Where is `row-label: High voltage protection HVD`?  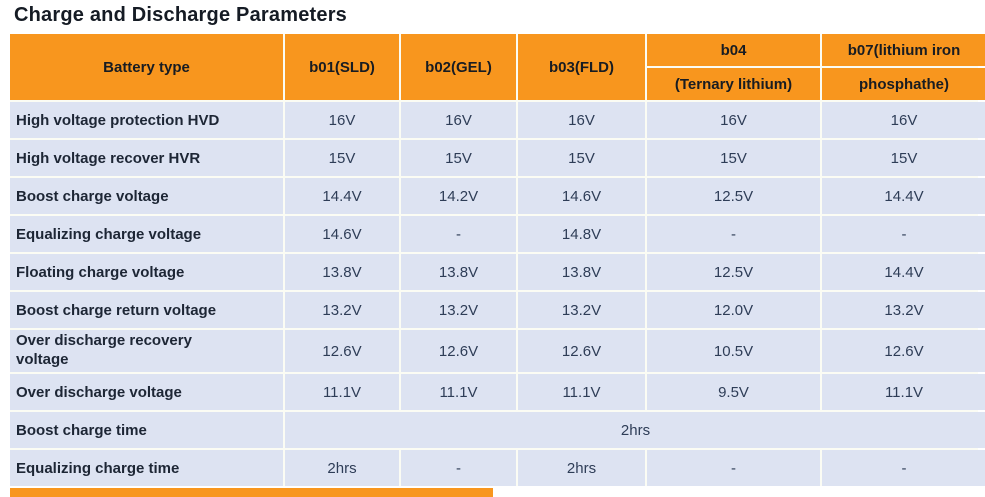
row-label: High voltage protection HVD is located at coordinates (146, 120).